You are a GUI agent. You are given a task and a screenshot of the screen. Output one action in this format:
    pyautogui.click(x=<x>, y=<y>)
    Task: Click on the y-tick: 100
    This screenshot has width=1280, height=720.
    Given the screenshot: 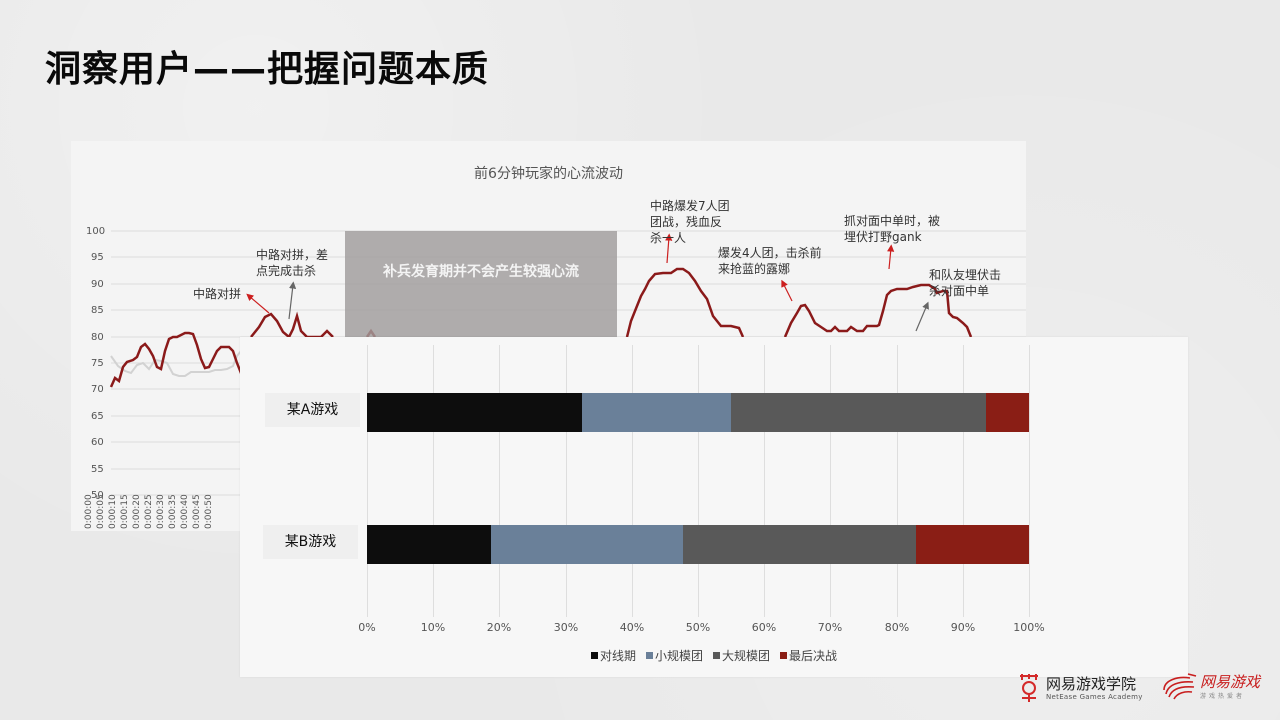 What is the action you would take?
    pyautogui.click(x=96, y=231)
    